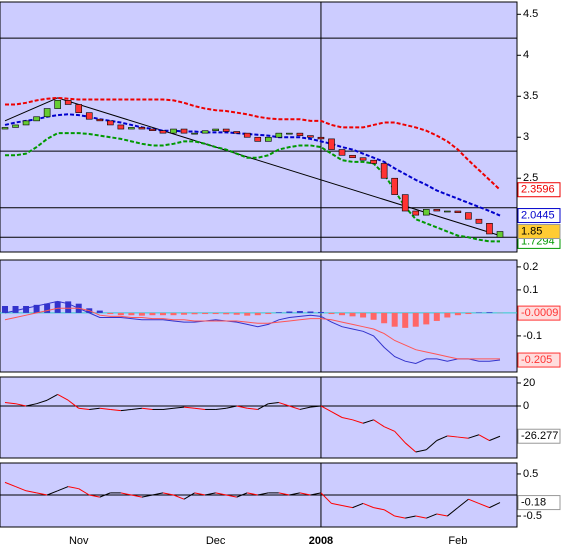 The width and height of the screenshot is (561, 549). I want to click on y-tick-label: 3, so click(526, 137).